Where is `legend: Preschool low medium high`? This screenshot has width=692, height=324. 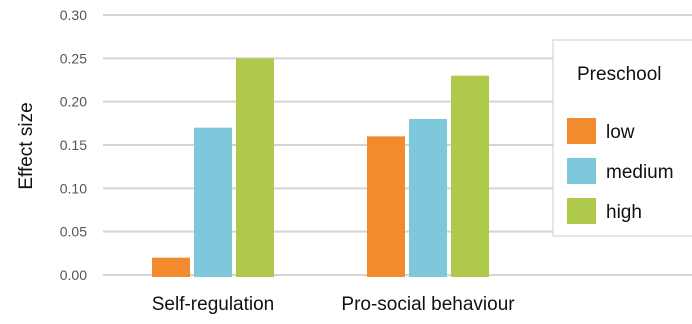 legend: Preschool low medium high is located at coordinates (622, 138).